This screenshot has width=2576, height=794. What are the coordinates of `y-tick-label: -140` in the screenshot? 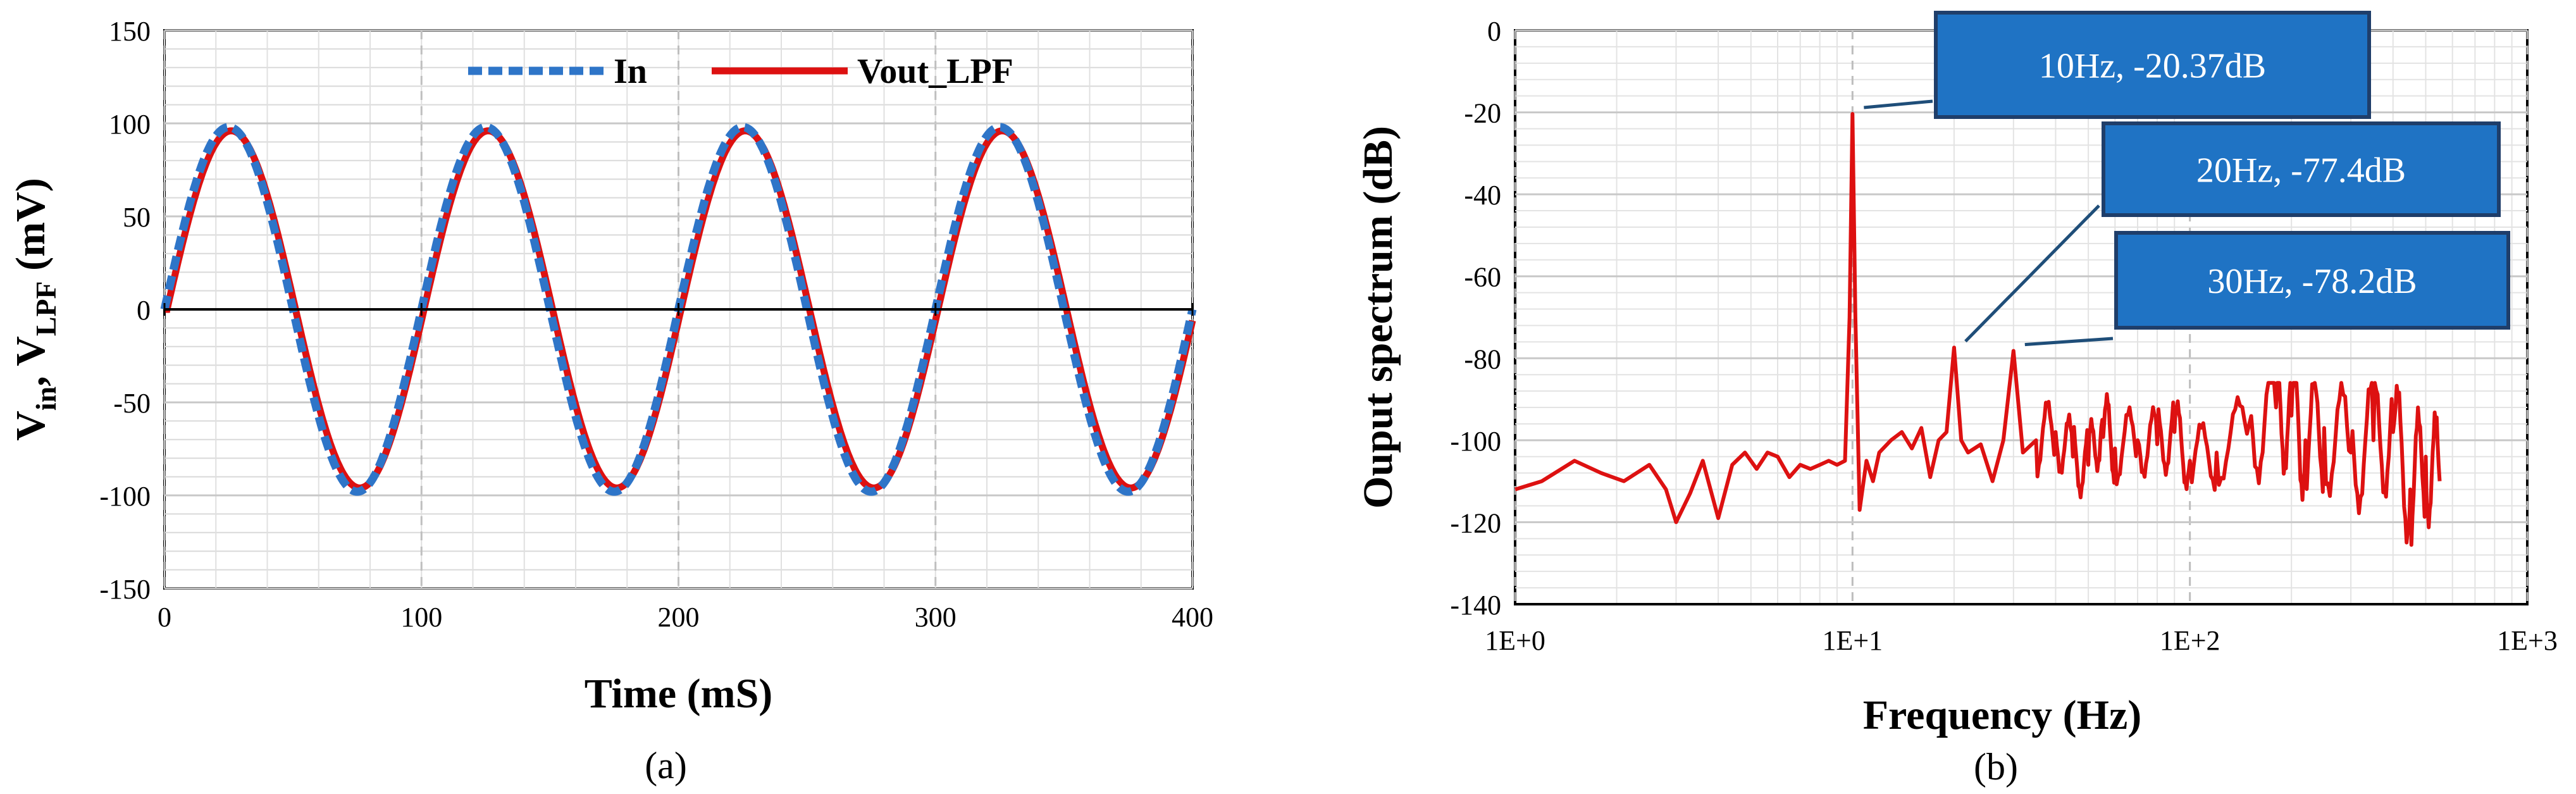 It's located at (1476, 605).